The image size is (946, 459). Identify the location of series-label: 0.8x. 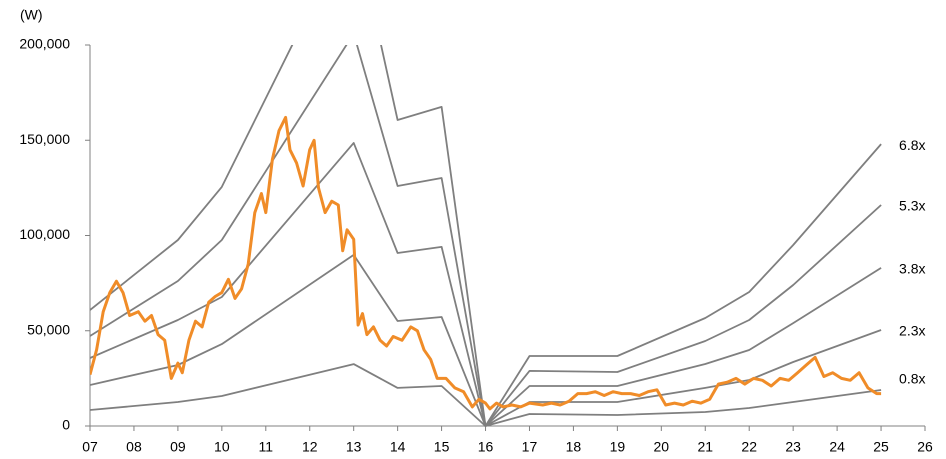
(912, 379).